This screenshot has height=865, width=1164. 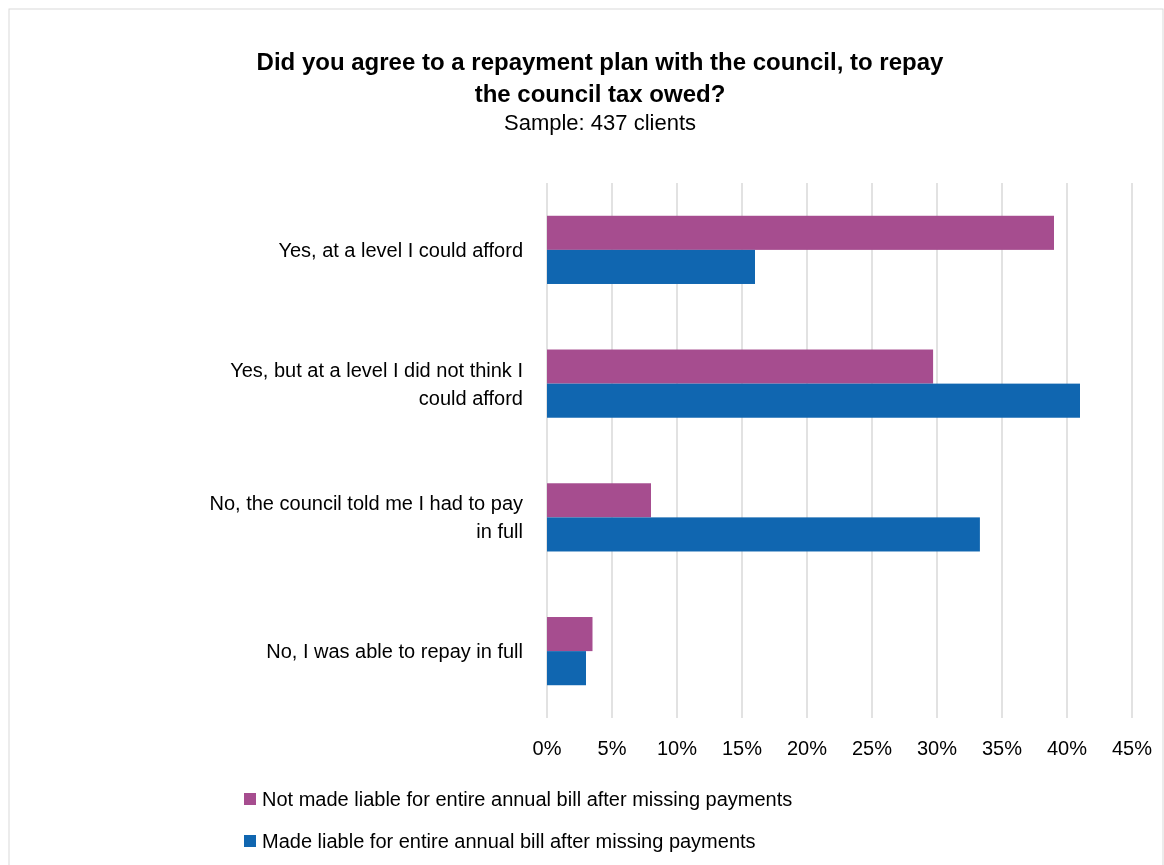 I want to click on x-tick-label: 40%, so click(x=1067, y=748).